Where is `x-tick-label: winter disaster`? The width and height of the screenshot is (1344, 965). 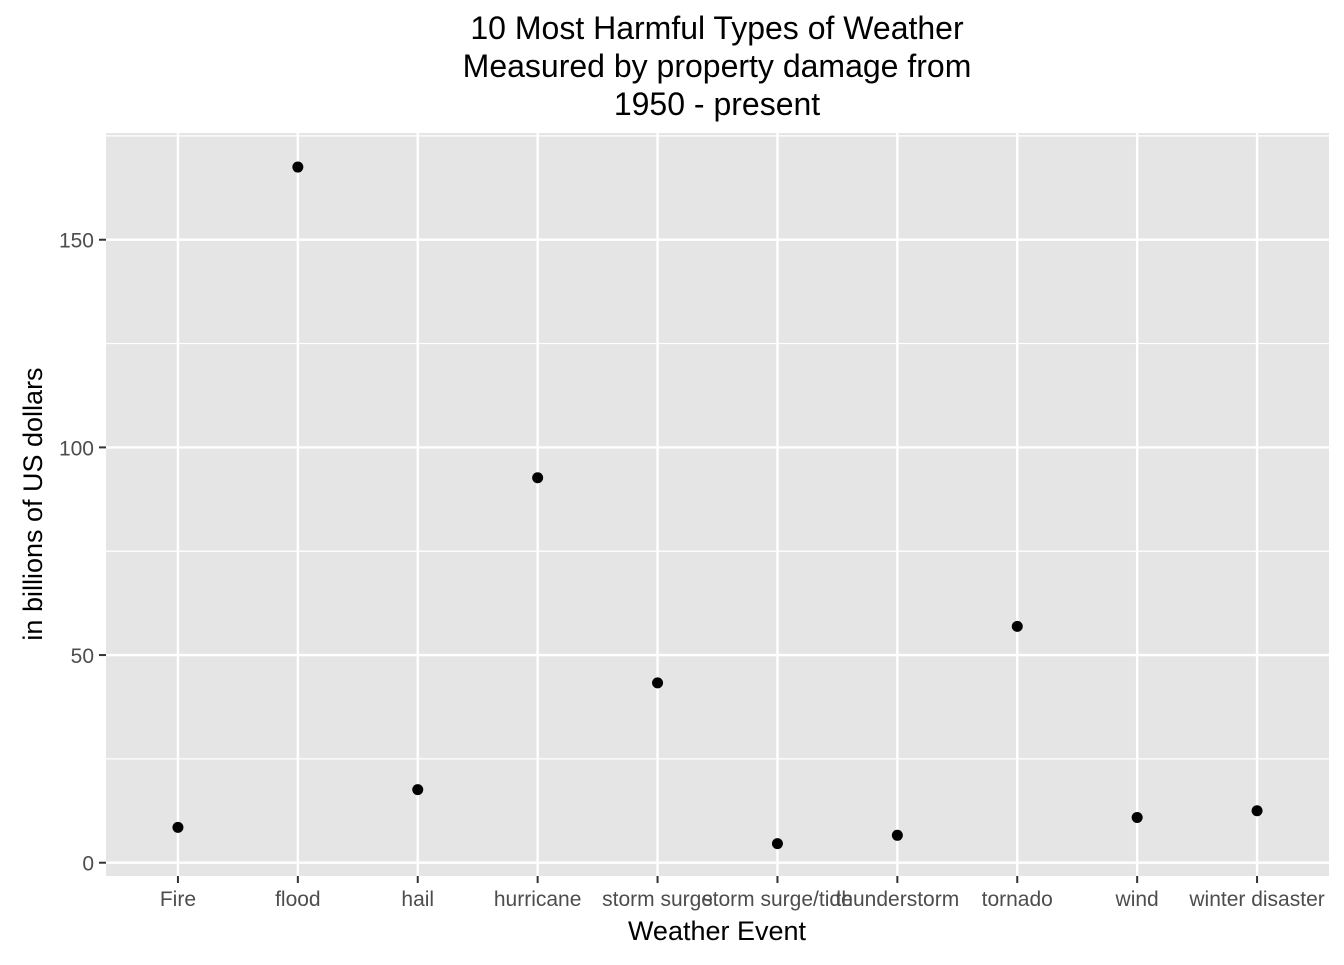
x-tick-label: winter disaster is located at coordinates (1256, 899).